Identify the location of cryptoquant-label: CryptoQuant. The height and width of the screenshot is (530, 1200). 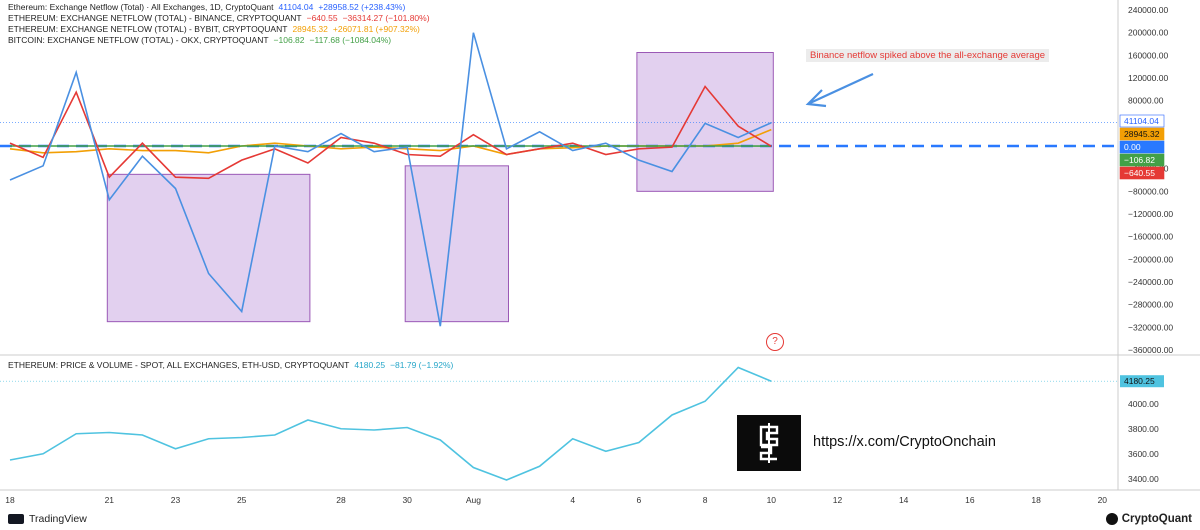
(1156, 519).